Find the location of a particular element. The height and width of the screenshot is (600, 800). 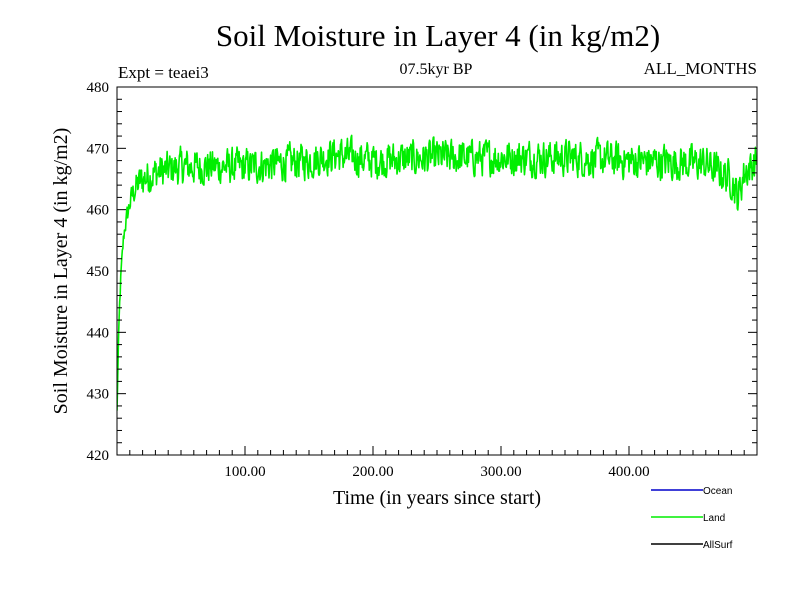

y-tick-label: 470 is located at coordinates (98, 149).